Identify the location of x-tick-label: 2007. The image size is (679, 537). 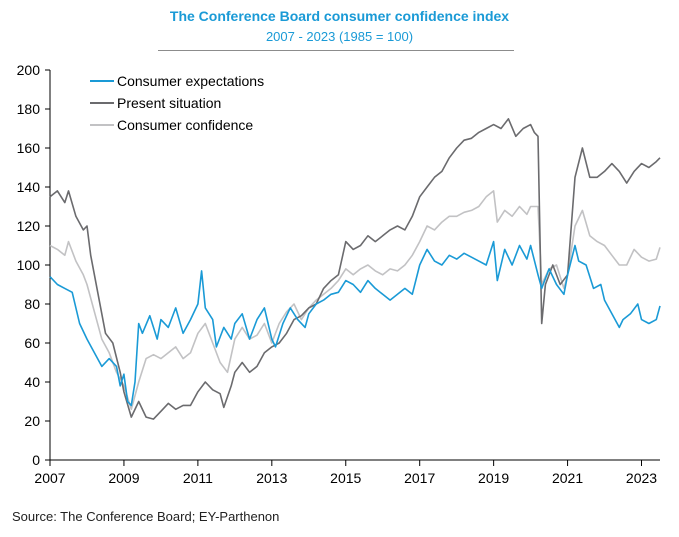
(49, 478).